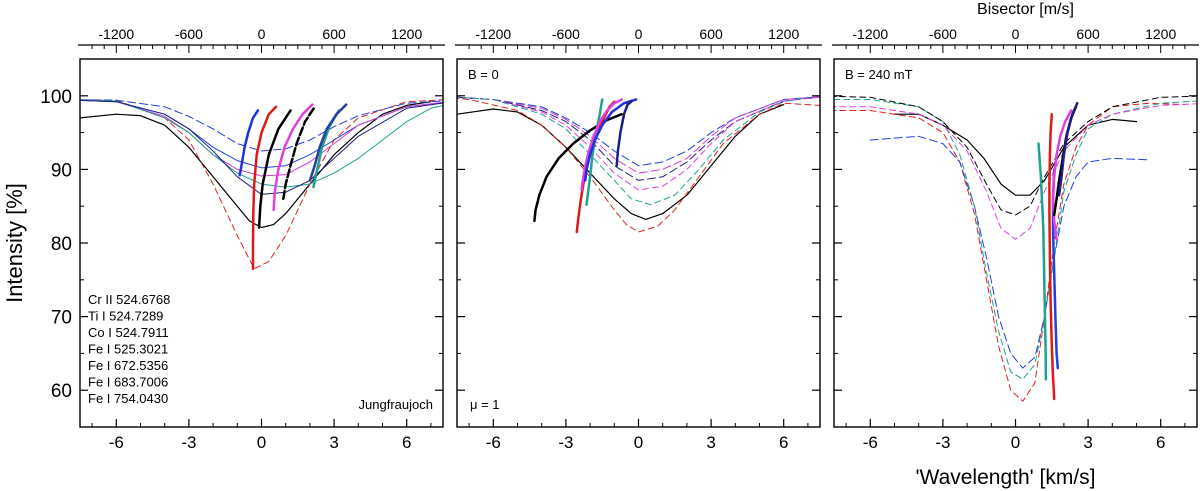 This screenshot has width=1200, height=491. I want to click on legend-entry: Ti I 524.7289, so click(125, 316).